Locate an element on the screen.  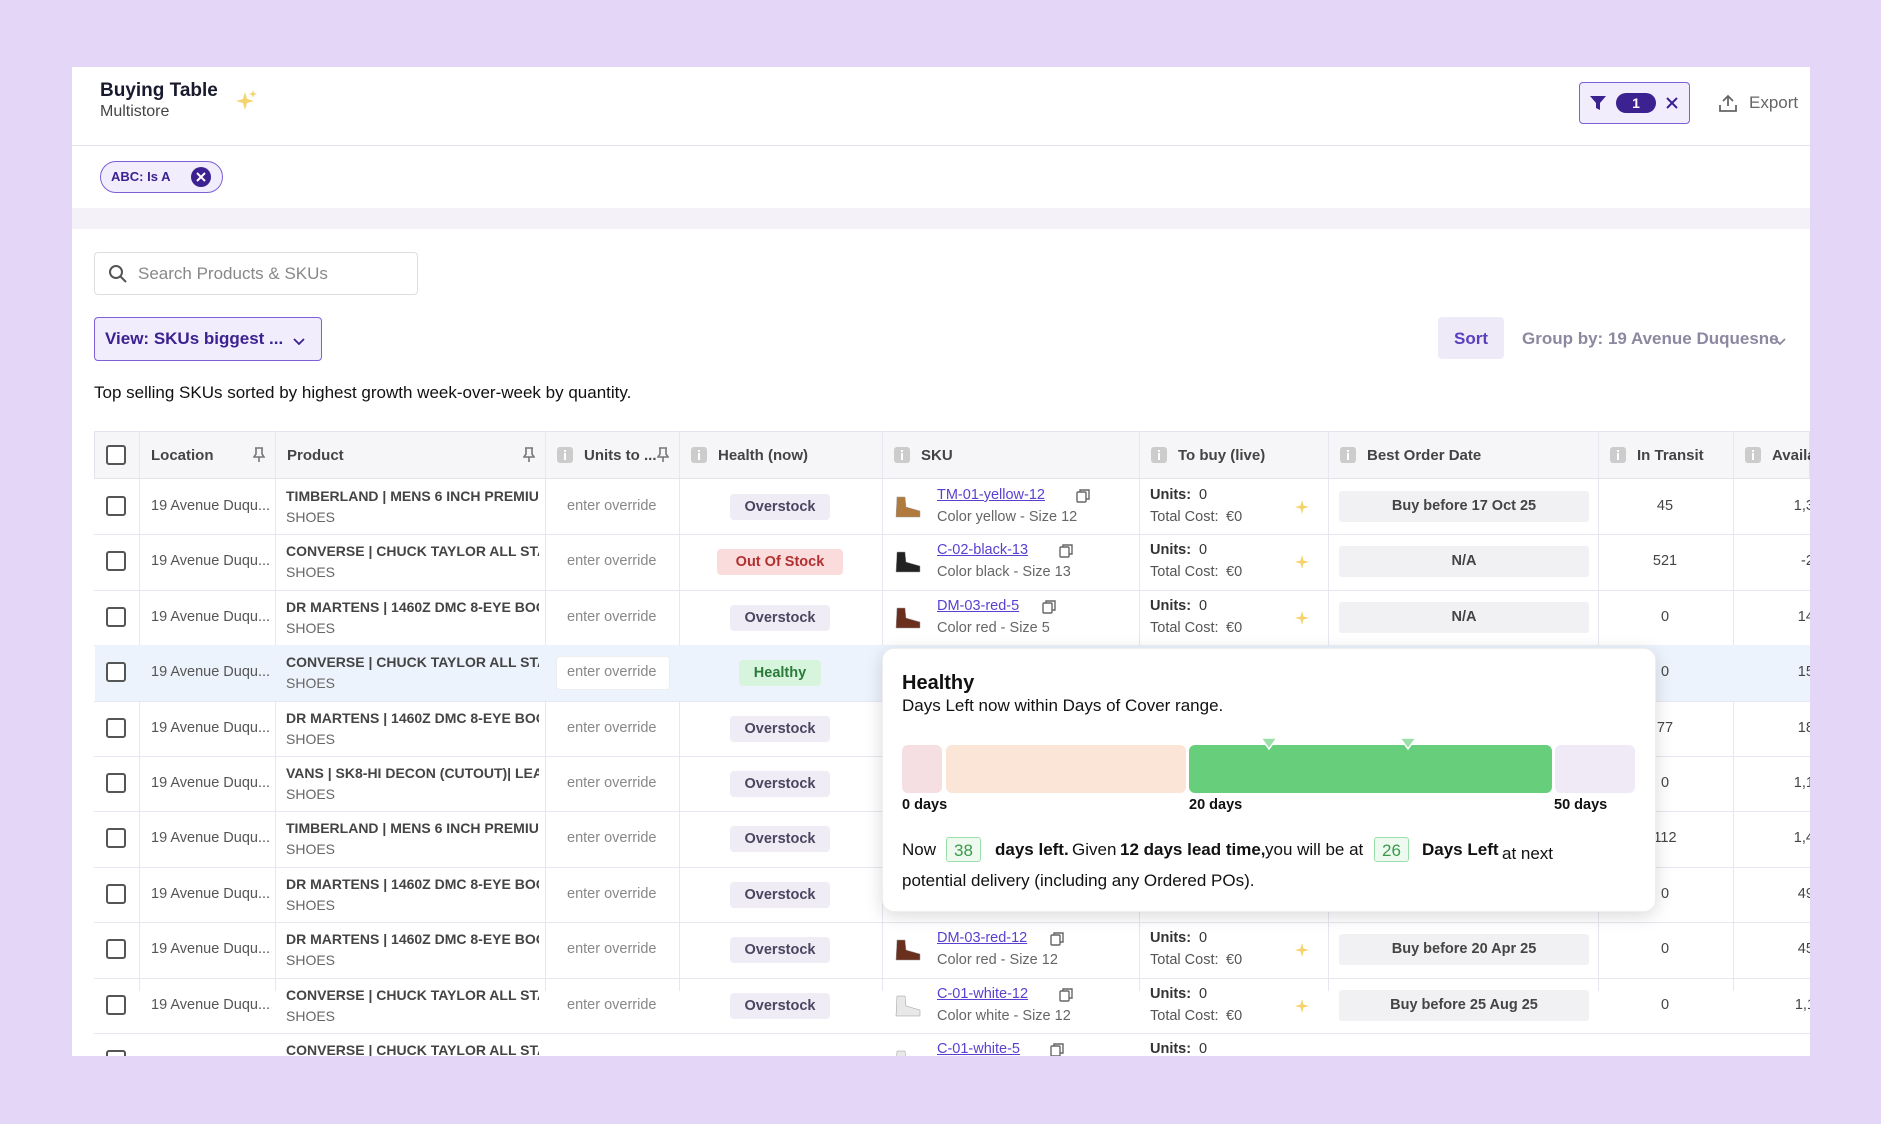
sku-link: C-02-black-13 is located at coordinates (983, 550).